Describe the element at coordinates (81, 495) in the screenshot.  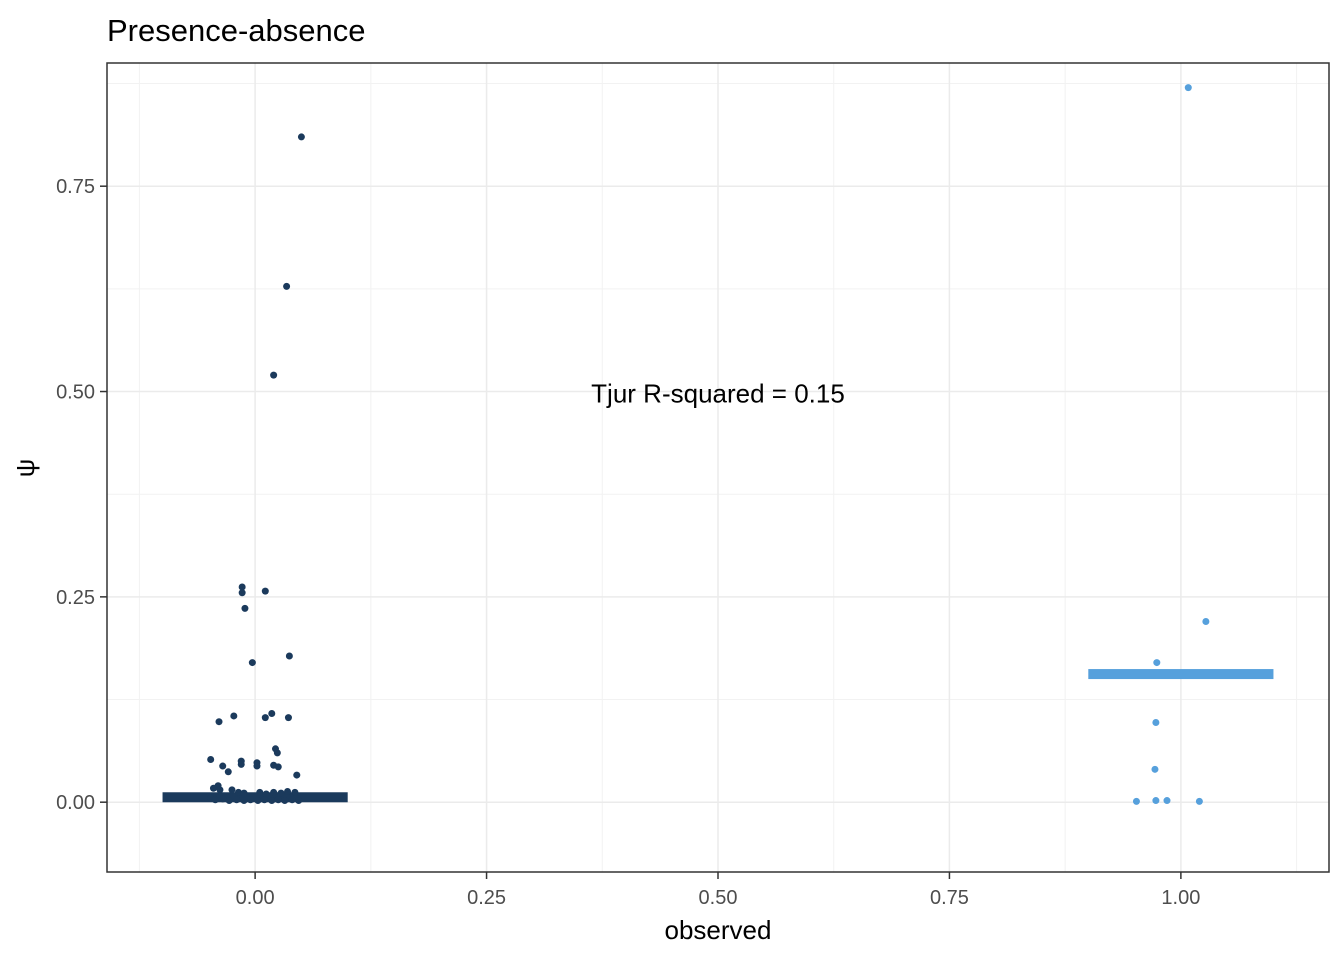
I see `y-axis: 0.00 0.25 0.50 0.75` at that location.